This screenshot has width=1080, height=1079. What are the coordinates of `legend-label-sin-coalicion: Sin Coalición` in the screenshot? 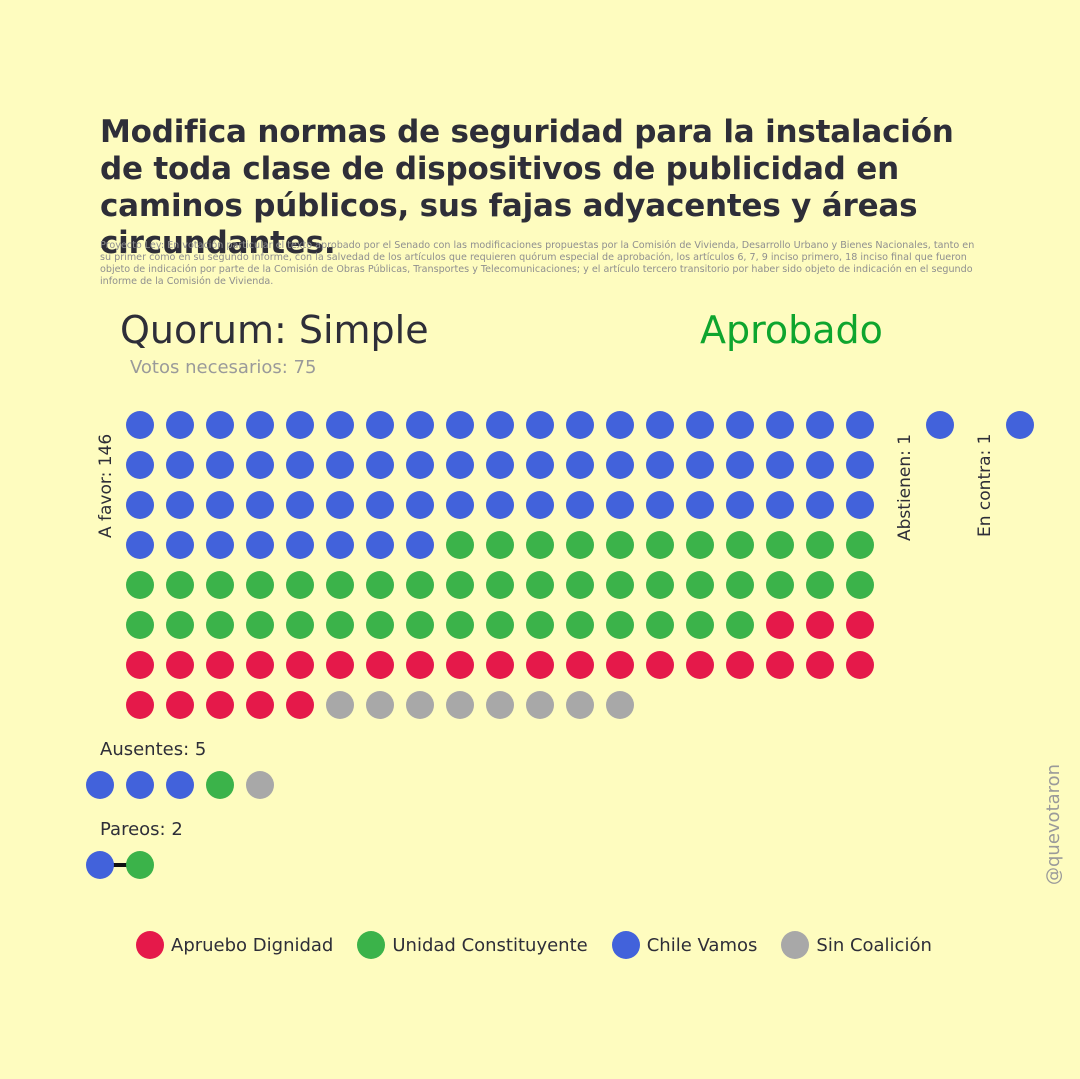 It's located at (874, 945).